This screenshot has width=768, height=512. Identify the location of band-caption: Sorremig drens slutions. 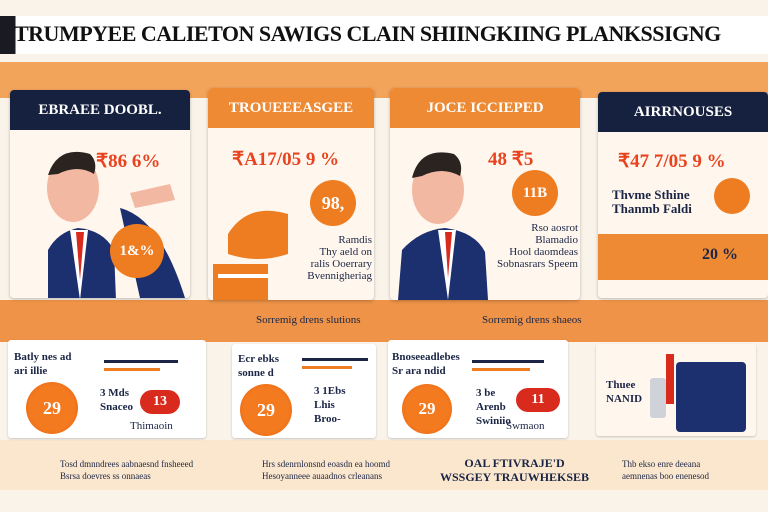
(308, 320).